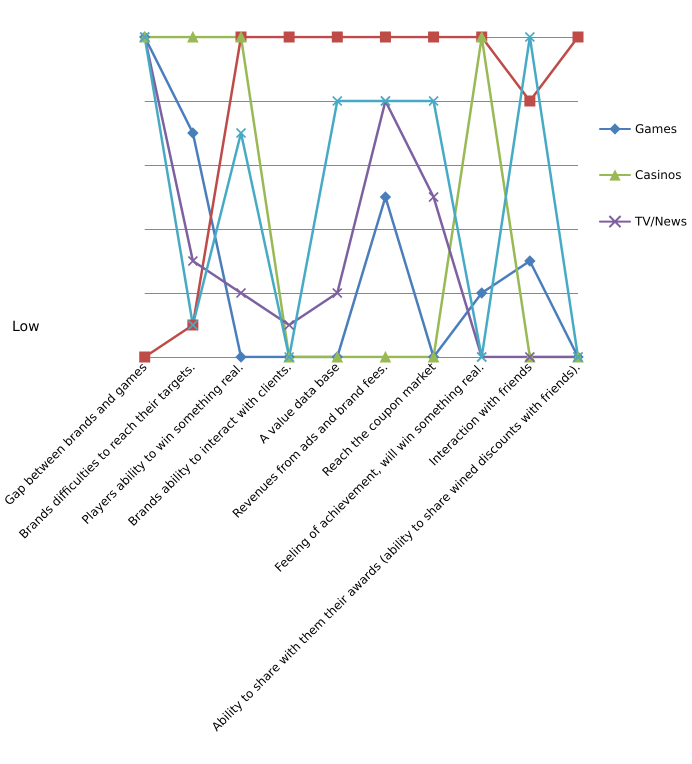  What do you see at coordinates (661, 221) in the screenshot?
I see `legend-label: TV/News` at bounding box center [661, 221].